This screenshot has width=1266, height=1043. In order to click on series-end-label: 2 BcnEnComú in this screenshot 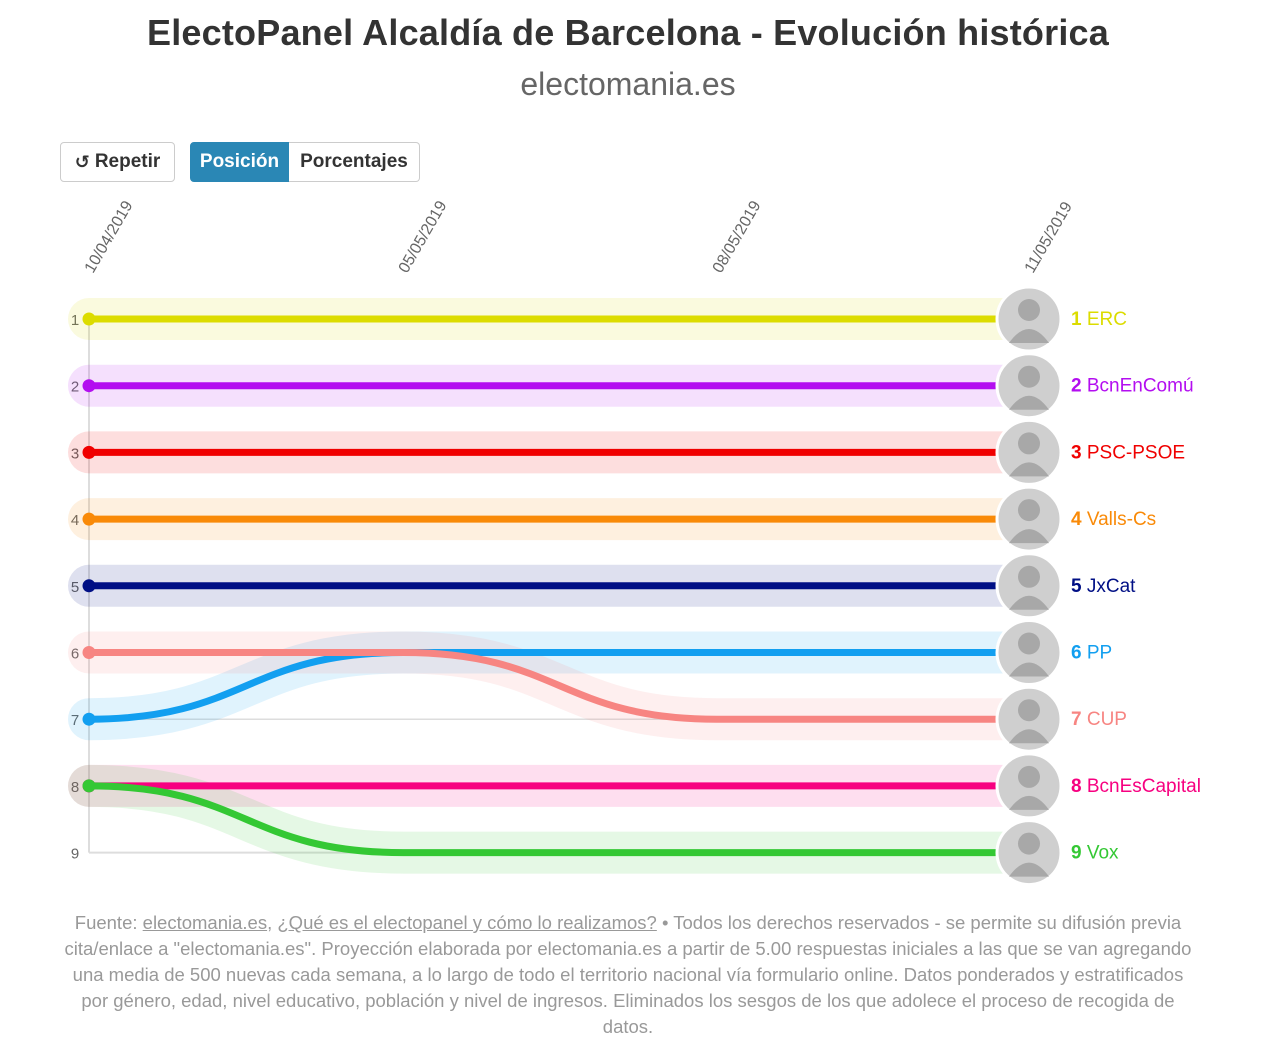, I will do `click(1132, 386)`.